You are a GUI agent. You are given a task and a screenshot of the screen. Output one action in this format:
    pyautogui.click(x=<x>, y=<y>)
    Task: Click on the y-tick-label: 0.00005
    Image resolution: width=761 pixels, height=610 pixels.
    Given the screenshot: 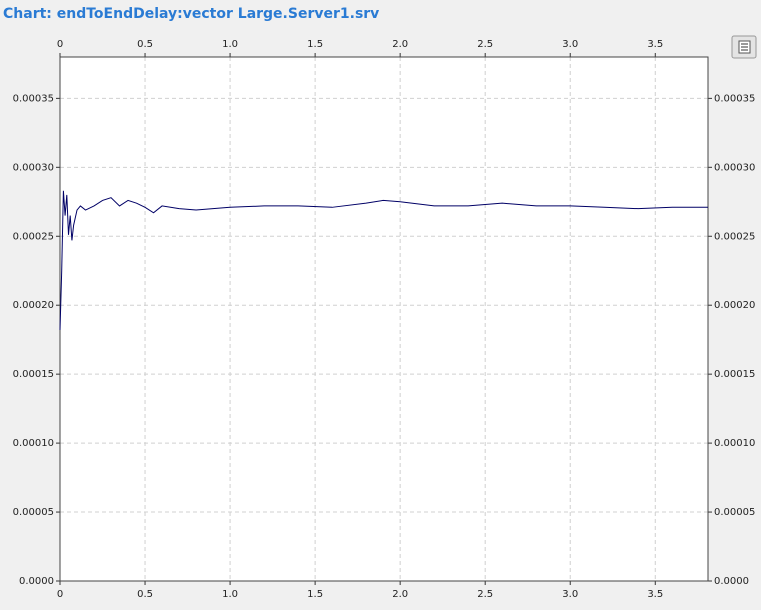 What is the action you would take?
    pyautogui.click(x=33, y=512)
    